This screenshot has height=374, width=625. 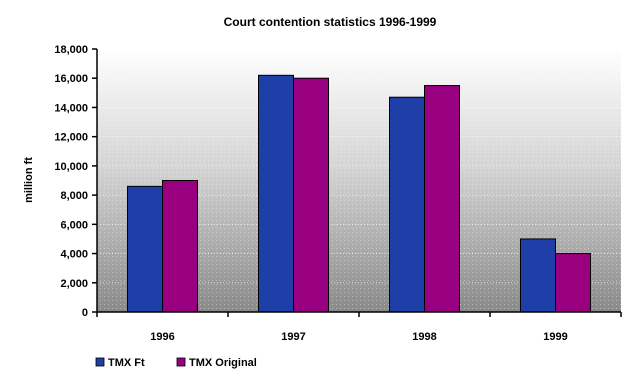 What do you see at coordinates (29, 180) in the screenshot?
I see `y-axis-label: million ft` at bounding box center [29, 180].